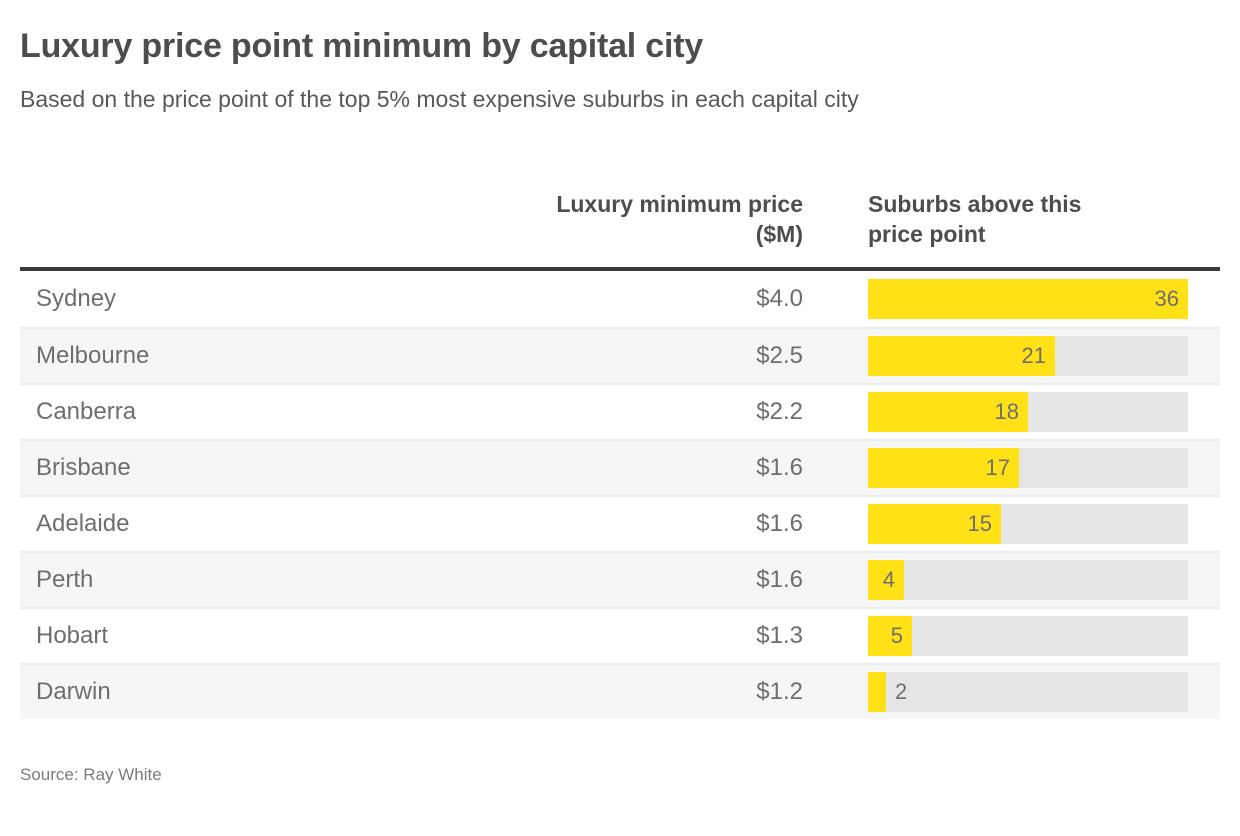 The width and height of the screenshot is (1240, 836). What do you see at coordinates (65, 579) in the screenshot?
I see `city-label: Perth` at bounding box center [65, 579].